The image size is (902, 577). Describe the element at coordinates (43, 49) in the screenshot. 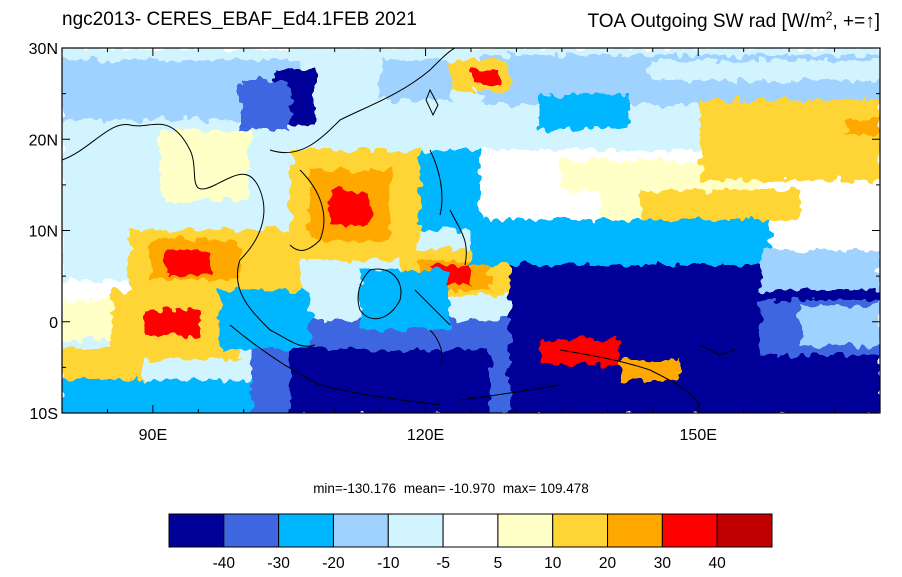

I see `lat-label: 30N` at that location.